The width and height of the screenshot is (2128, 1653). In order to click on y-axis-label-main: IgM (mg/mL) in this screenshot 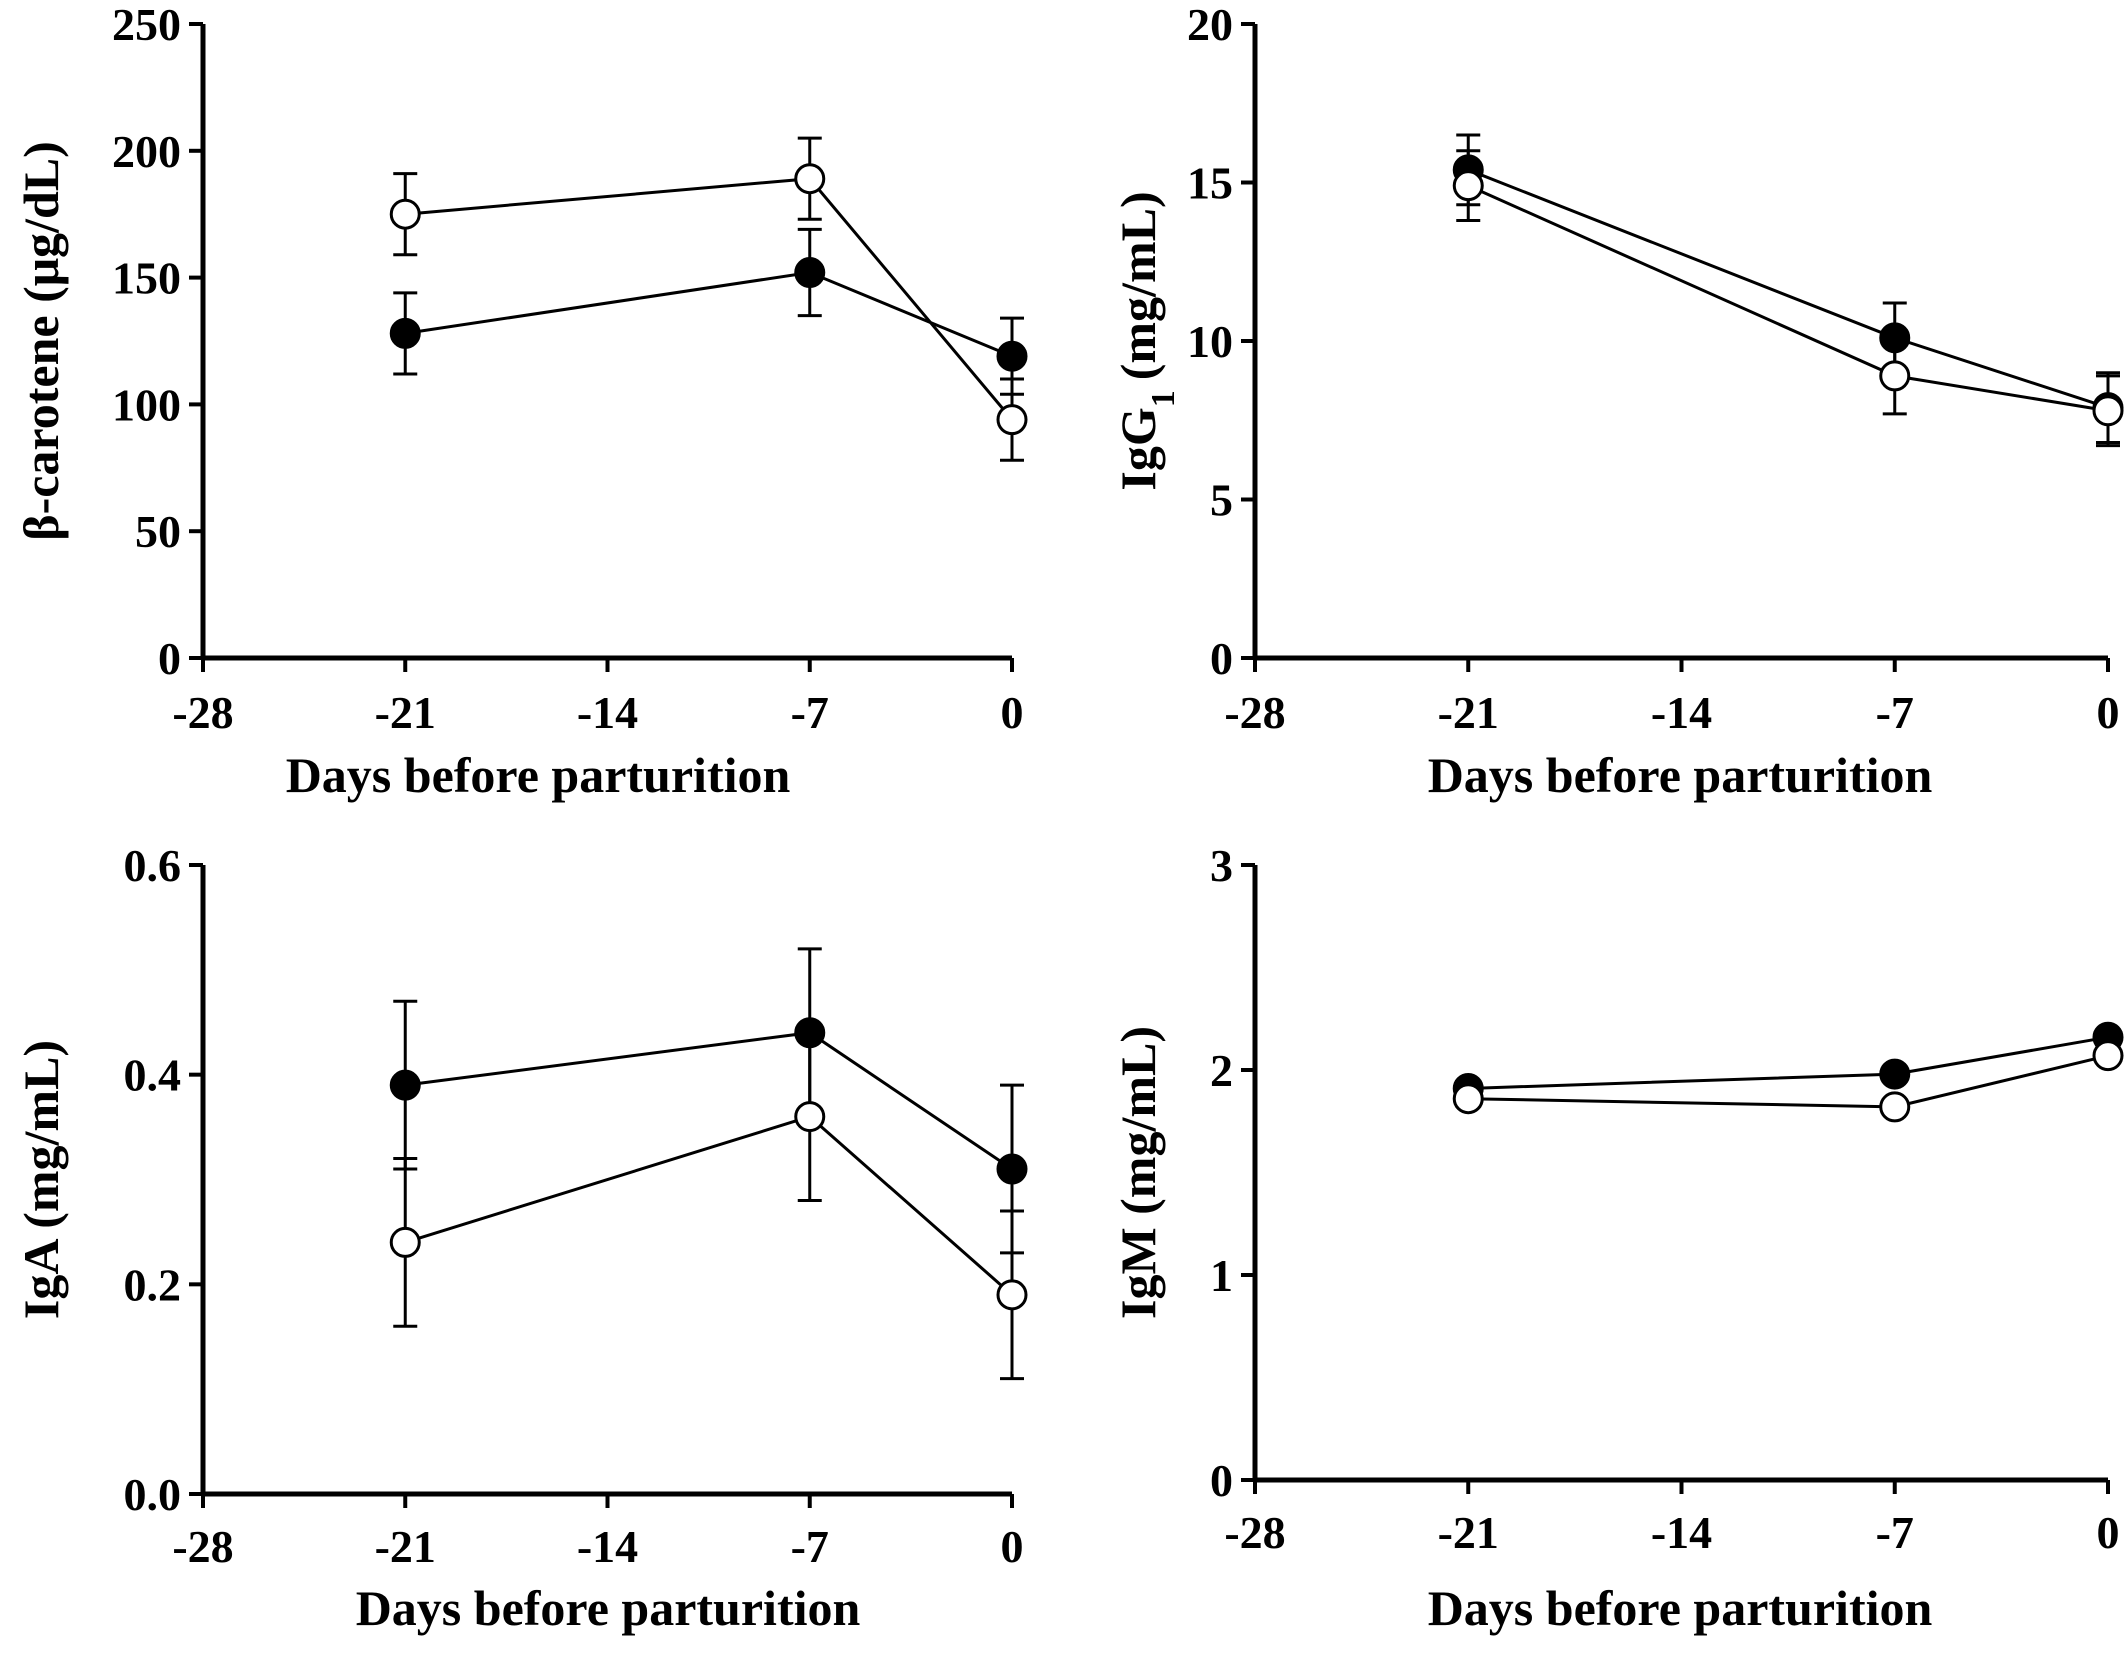, I will do `click(1138, 1172)`.